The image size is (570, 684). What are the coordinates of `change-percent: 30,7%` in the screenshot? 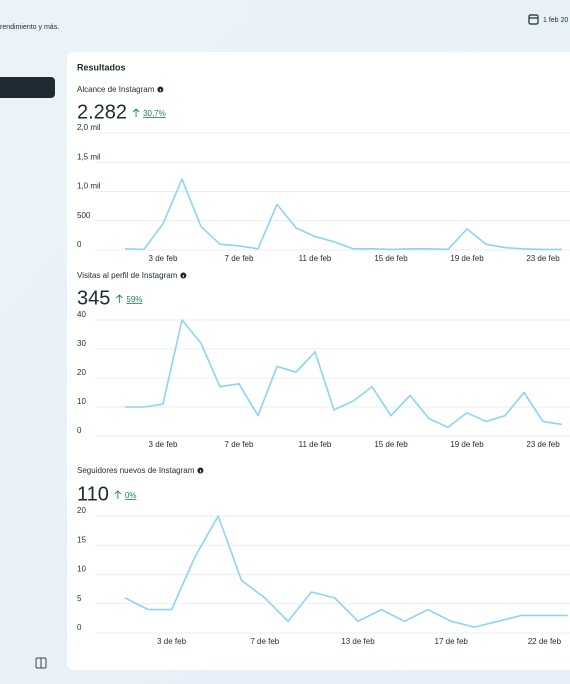 It's located at (154, 113).